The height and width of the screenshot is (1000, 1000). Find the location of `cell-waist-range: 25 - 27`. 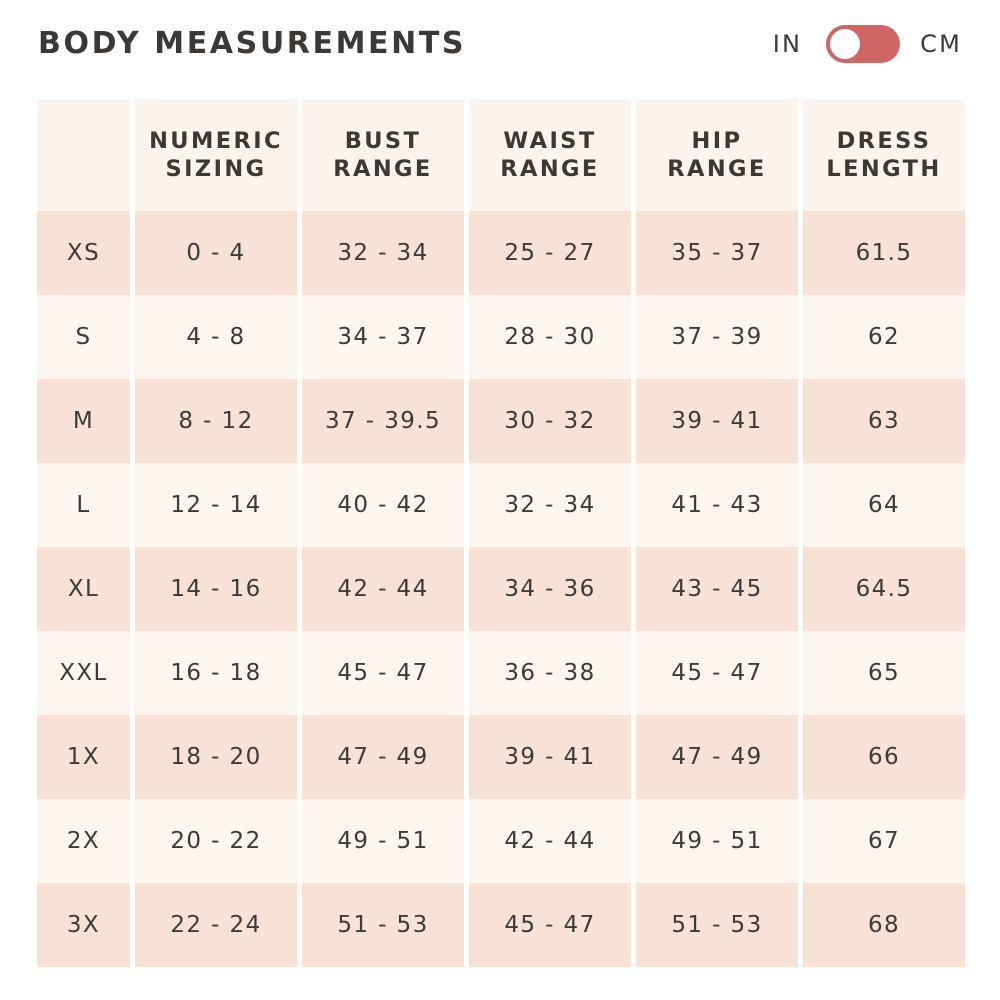

cell-waist-range: 25 - 27 is located at coordinates (550, 253).